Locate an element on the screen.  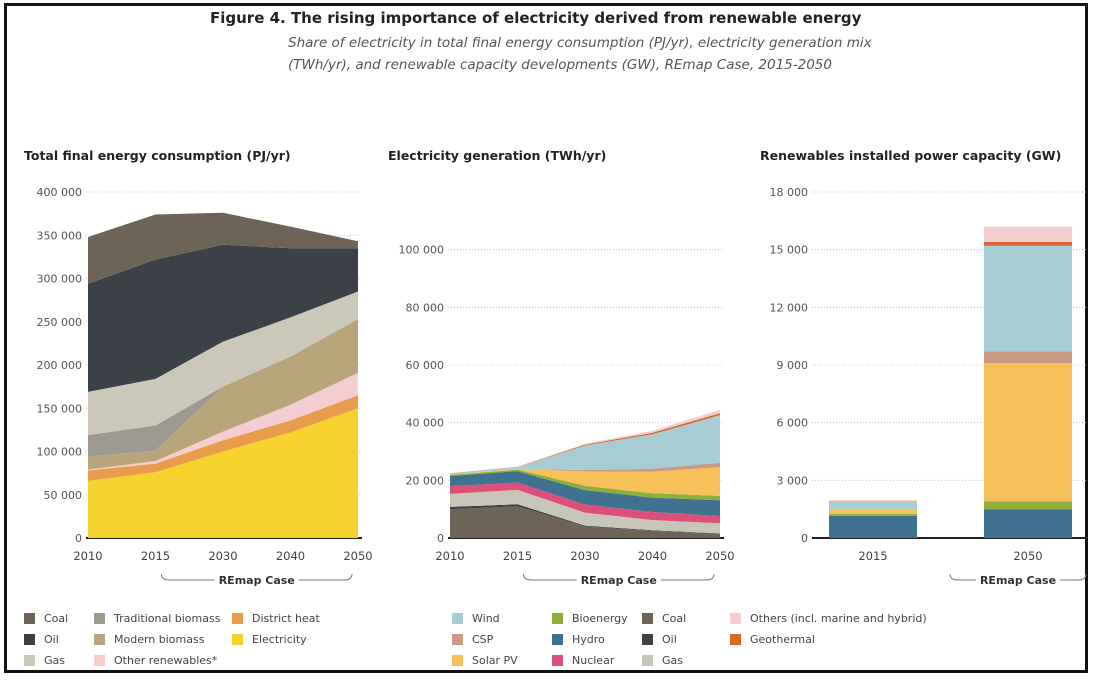
legend-item: Modern biomass is located at coordinates (149, 639).